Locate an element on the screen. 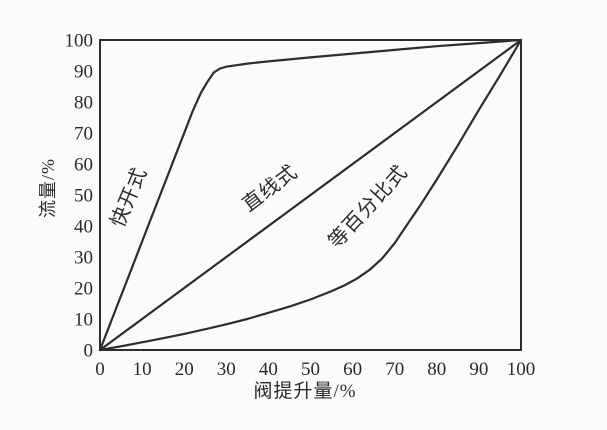  x-tick-label: 20 is located at coordinates (184, 369).